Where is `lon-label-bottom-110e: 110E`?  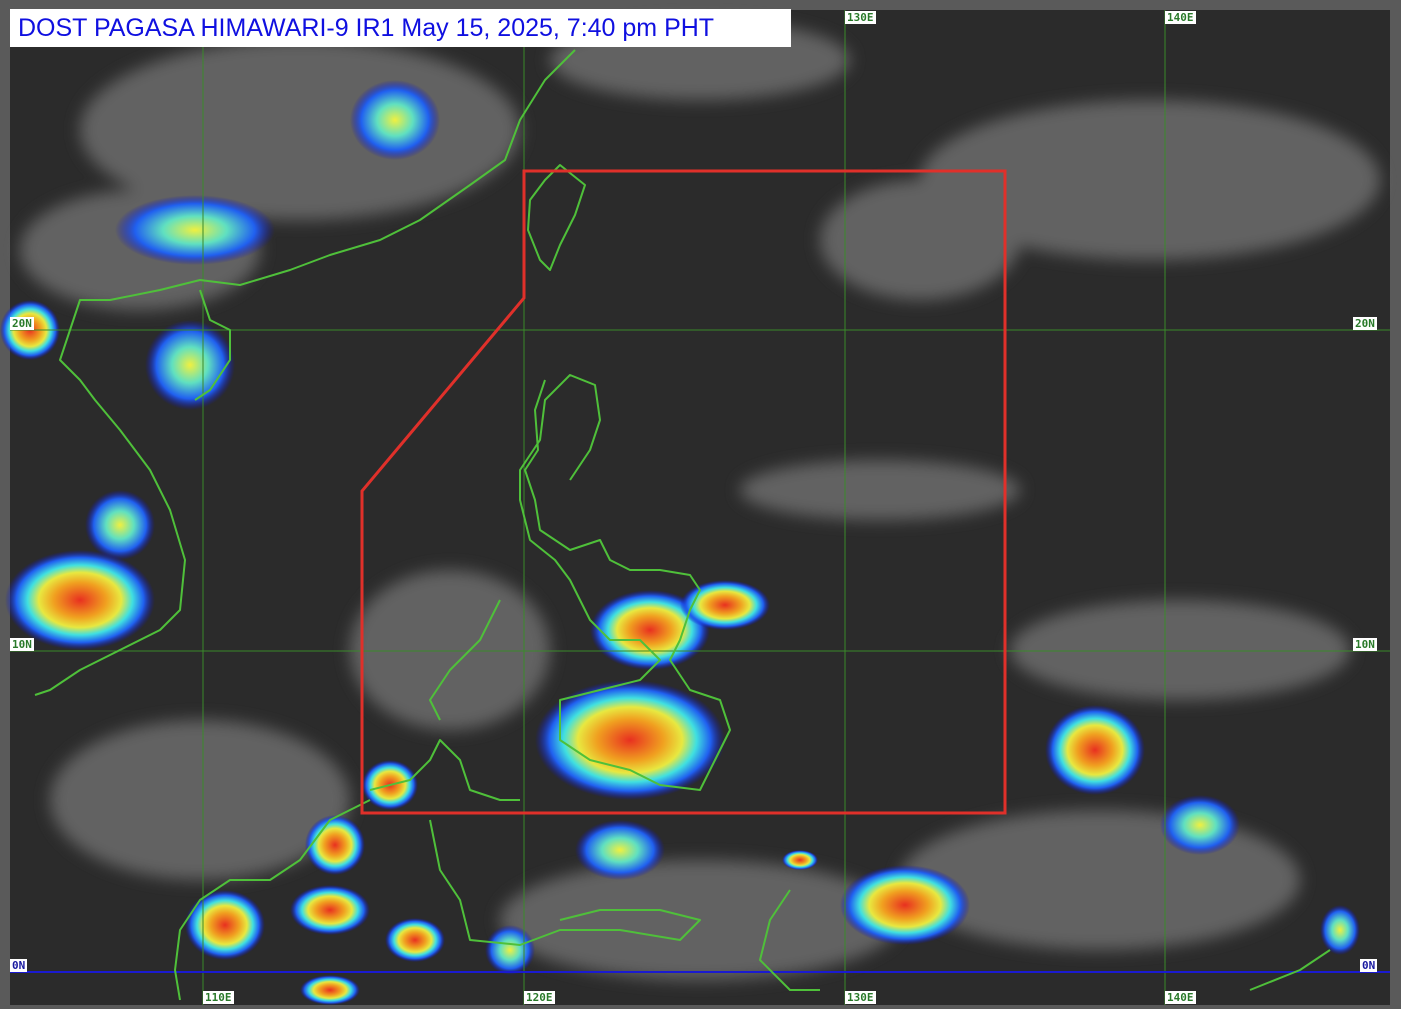 lon-label-bottom-110e: 110E is located at coordinates (218, 997).